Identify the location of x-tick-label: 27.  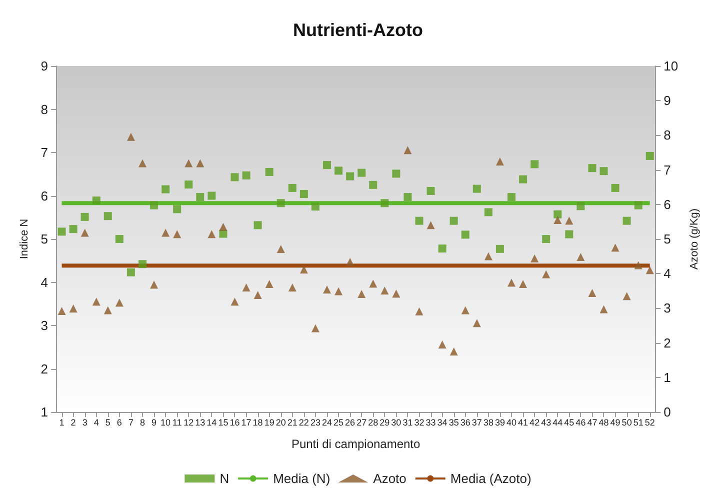
(361, 423).